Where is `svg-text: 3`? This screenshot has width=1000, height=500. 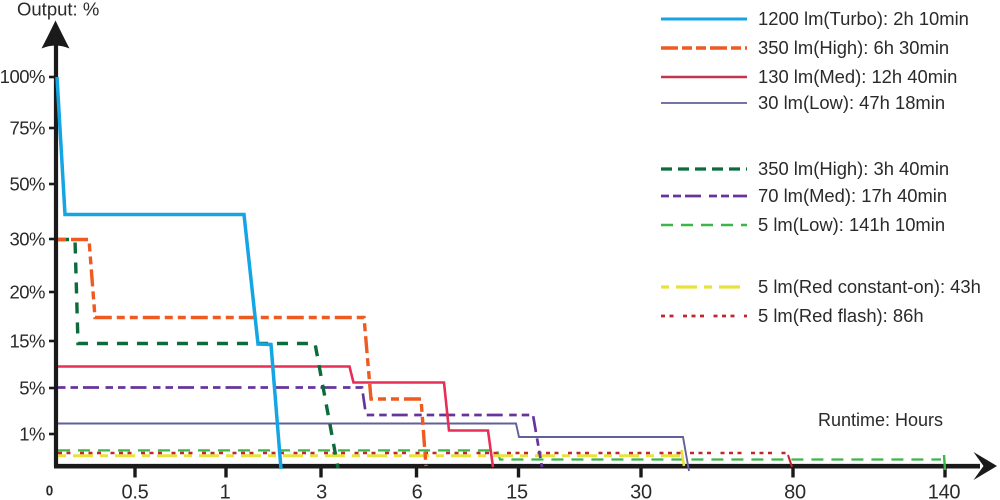
svg-text: 3 is located at coordinates (321, 491).